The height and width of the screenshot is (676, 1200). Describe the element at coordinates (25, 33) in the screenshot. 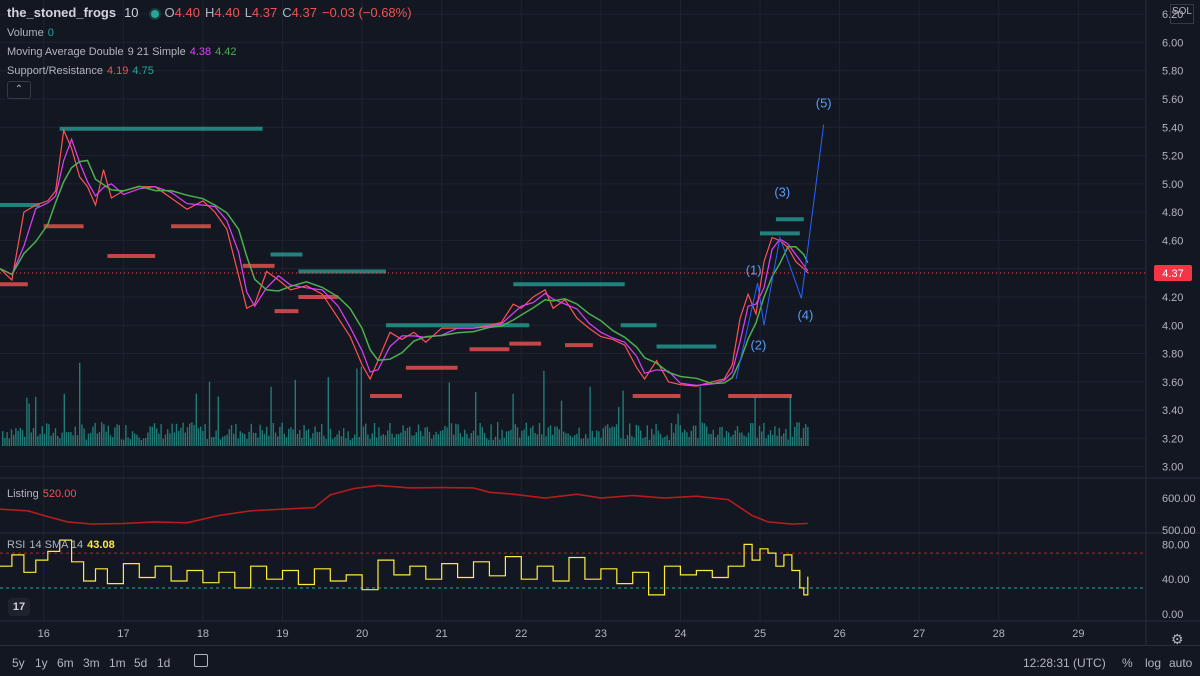

I see `volume-label: Volume` at that location.